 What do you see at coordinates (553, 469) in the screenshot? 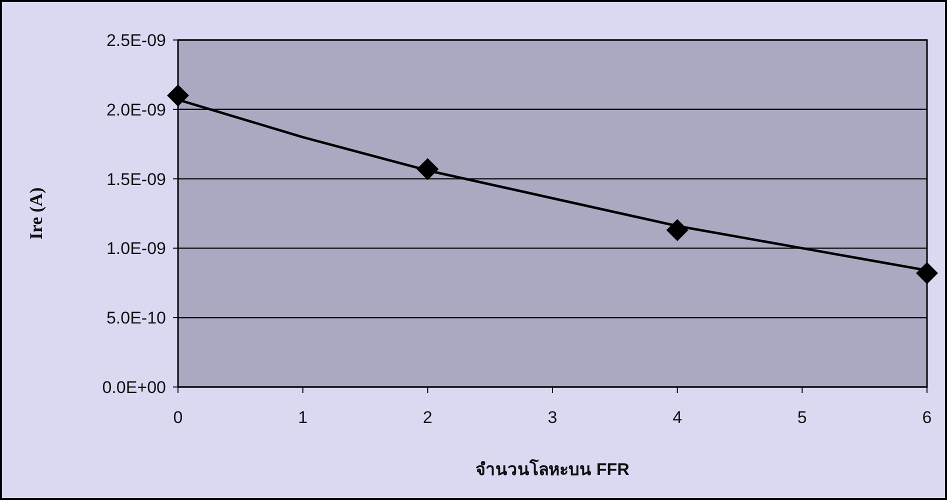
I see `x-axis-title: จำนวนโลหะบน FFR` at bounding box center [553, 469].